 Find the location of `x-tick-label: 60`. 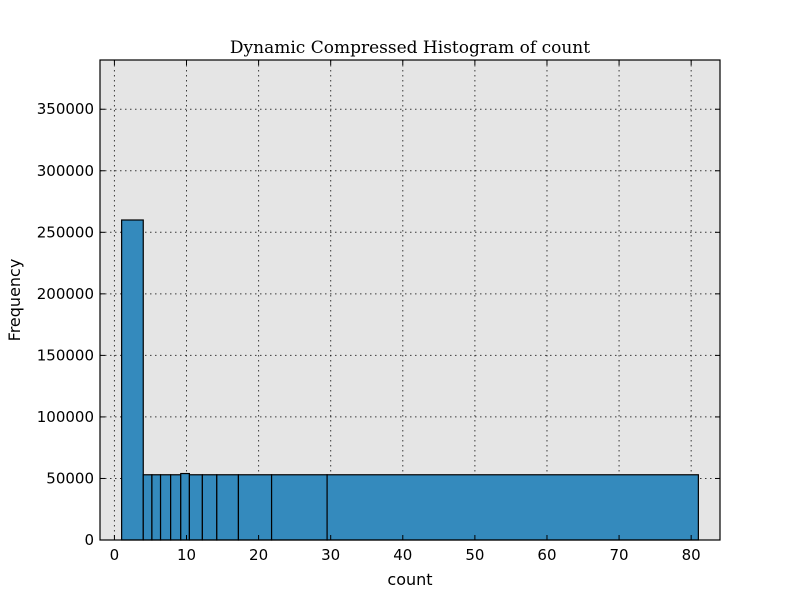

x-tick-label: 60 is located at coordinates (546, 555).